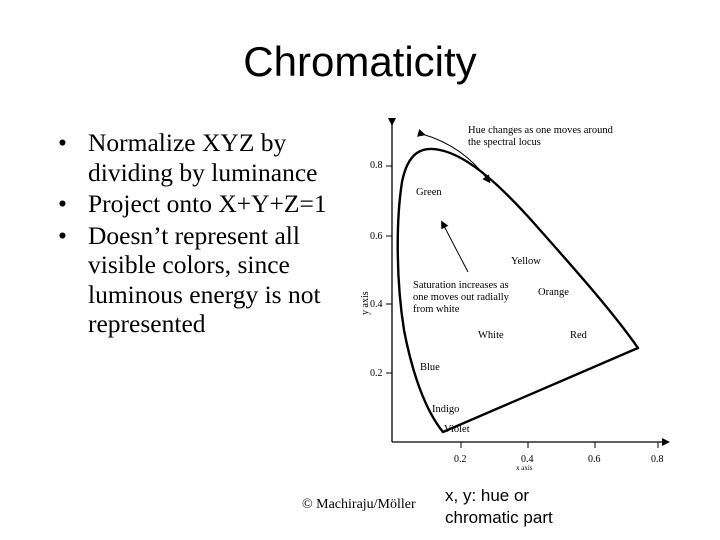  What do you see at coordinates (457, 429) in the screenshot?
I see `label-violet: Violet` at bounding box center [457, 429].